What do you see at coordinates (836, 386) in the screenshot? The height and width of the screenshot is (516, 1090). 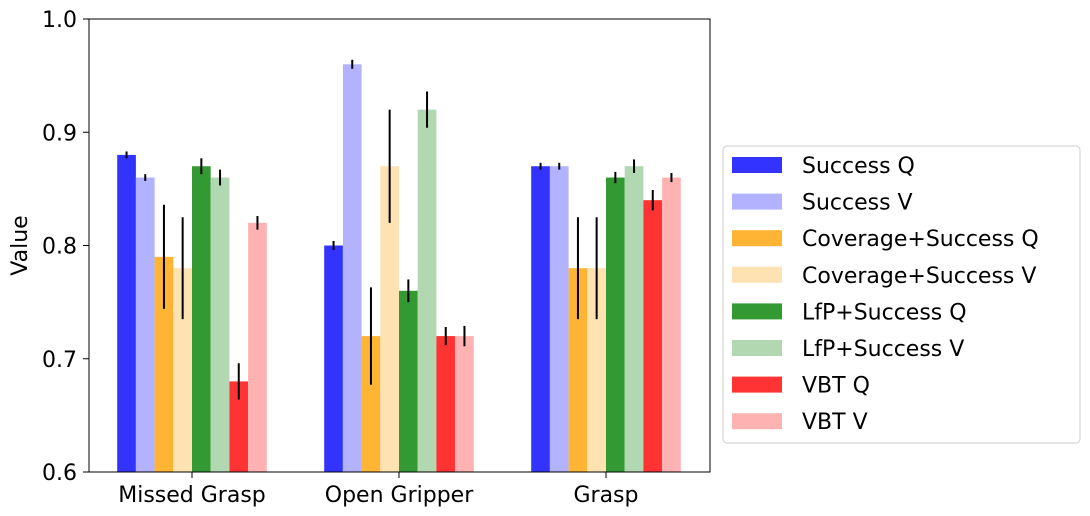 I see `legend-entry: VBT Q` at bounding box center [836, 386].